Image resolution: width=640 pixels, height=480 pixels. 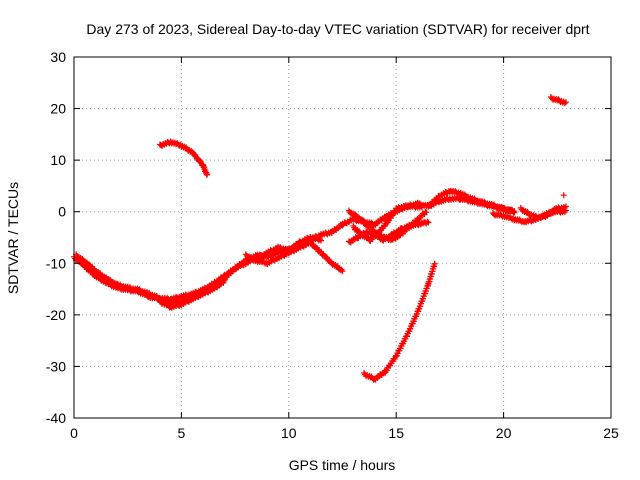 I want to click on y-axis-label: SDTVAR / TECUs, so click(x=13, y=238).